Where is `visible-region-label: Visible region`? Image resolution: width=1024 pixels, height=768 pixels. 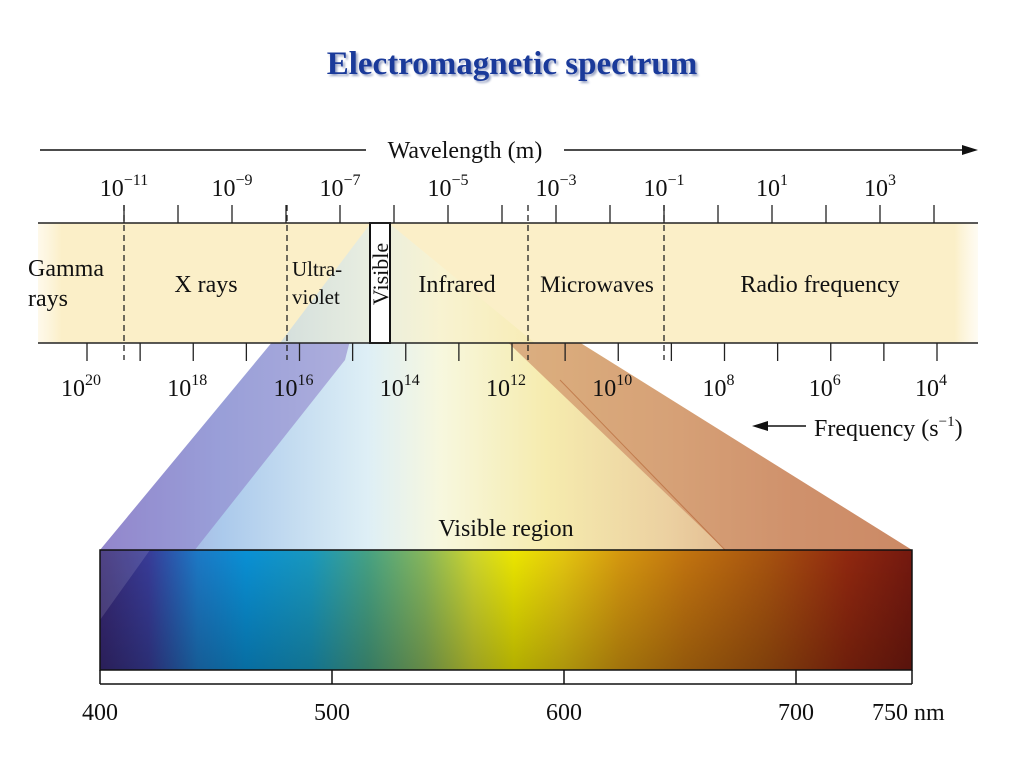
visible-region-label: Visible region is located at coordinates (505, 529).